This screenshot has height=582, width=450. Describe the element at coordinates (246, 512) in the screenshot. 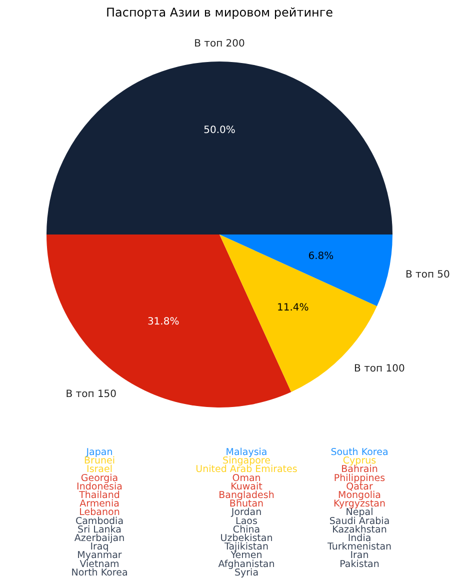

I see `text: Jordan` at that location.